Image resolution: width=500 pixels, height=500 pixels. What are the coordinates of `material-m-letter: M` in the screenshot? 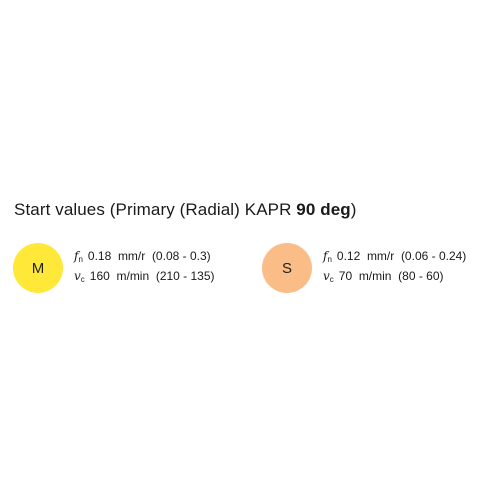 It's located at (38, 268).